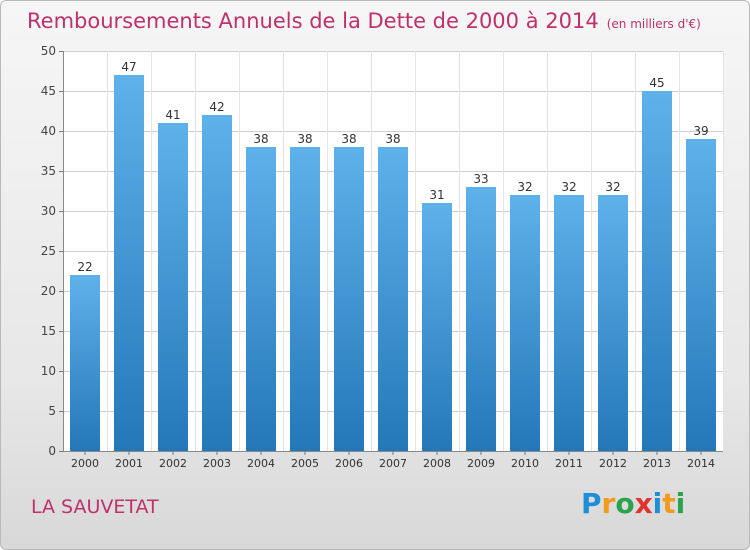 The image size is (750, 550). Describe the element at coordinates (625, 503) in the screenshot. I see `logo-letter: o` at that location.